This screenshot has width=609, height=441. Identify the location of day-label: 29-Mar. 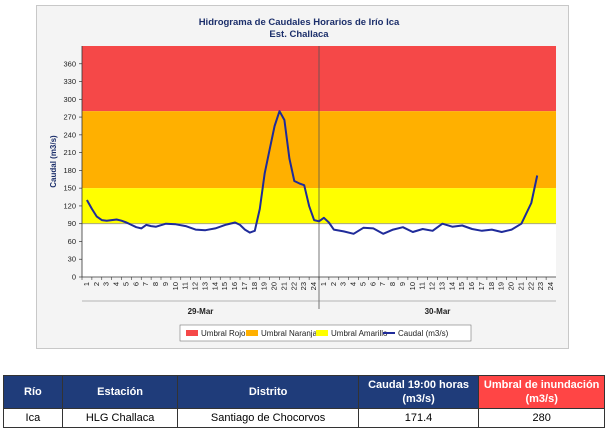
(201, 311).